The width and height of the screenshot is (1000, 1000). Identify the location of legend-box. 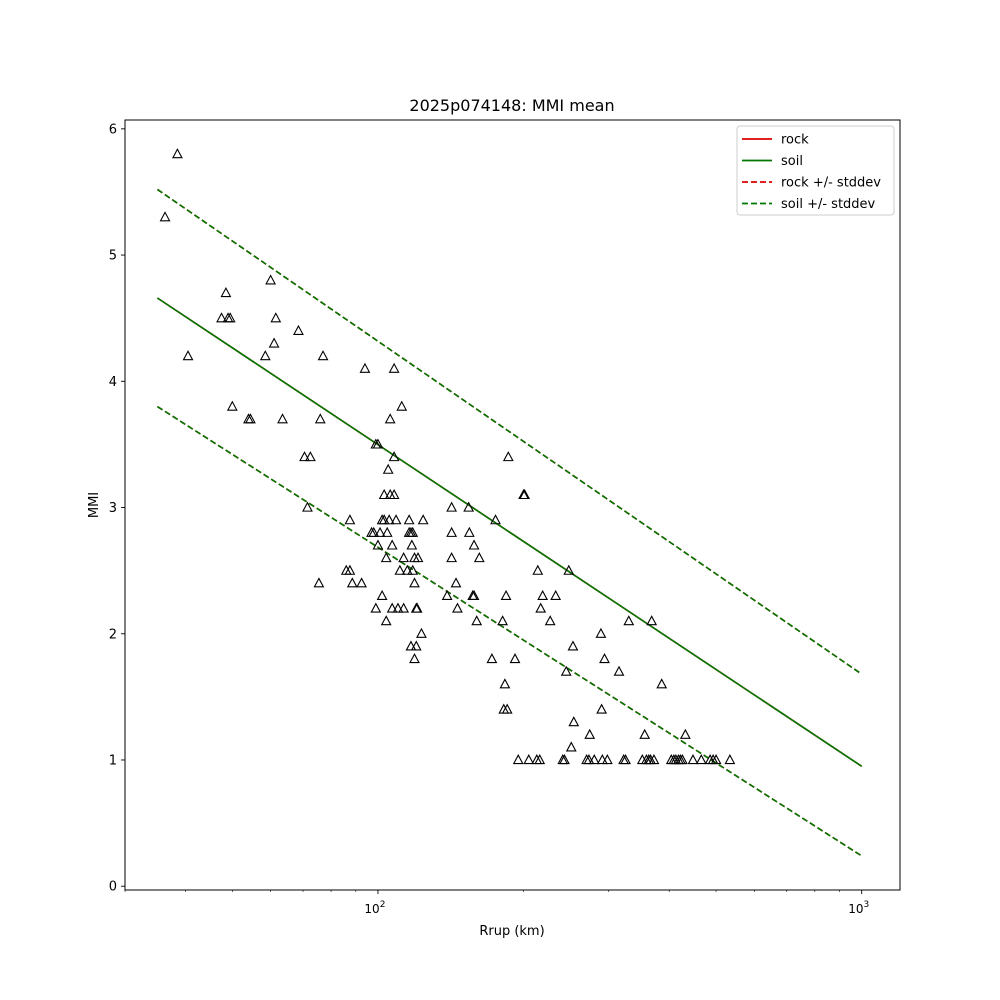
(815, 170).